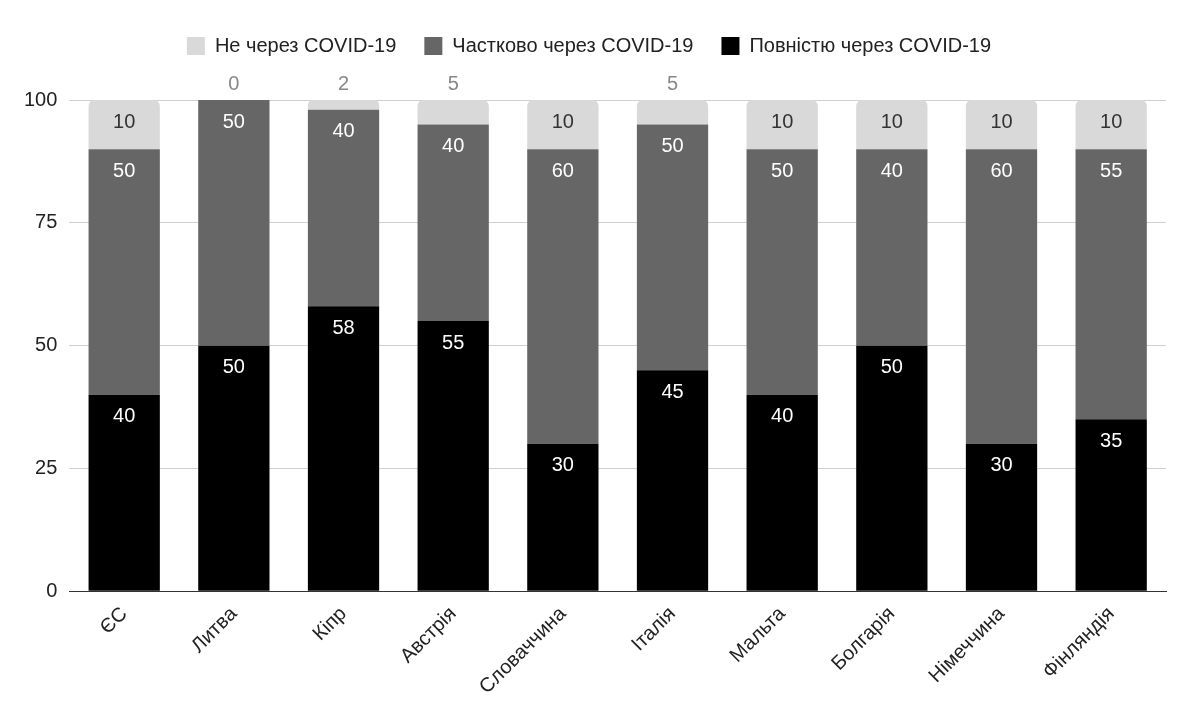  Describe the element at coordinates (46, 467) in the screenshot. I see `y-tick-label: 25` at that location.